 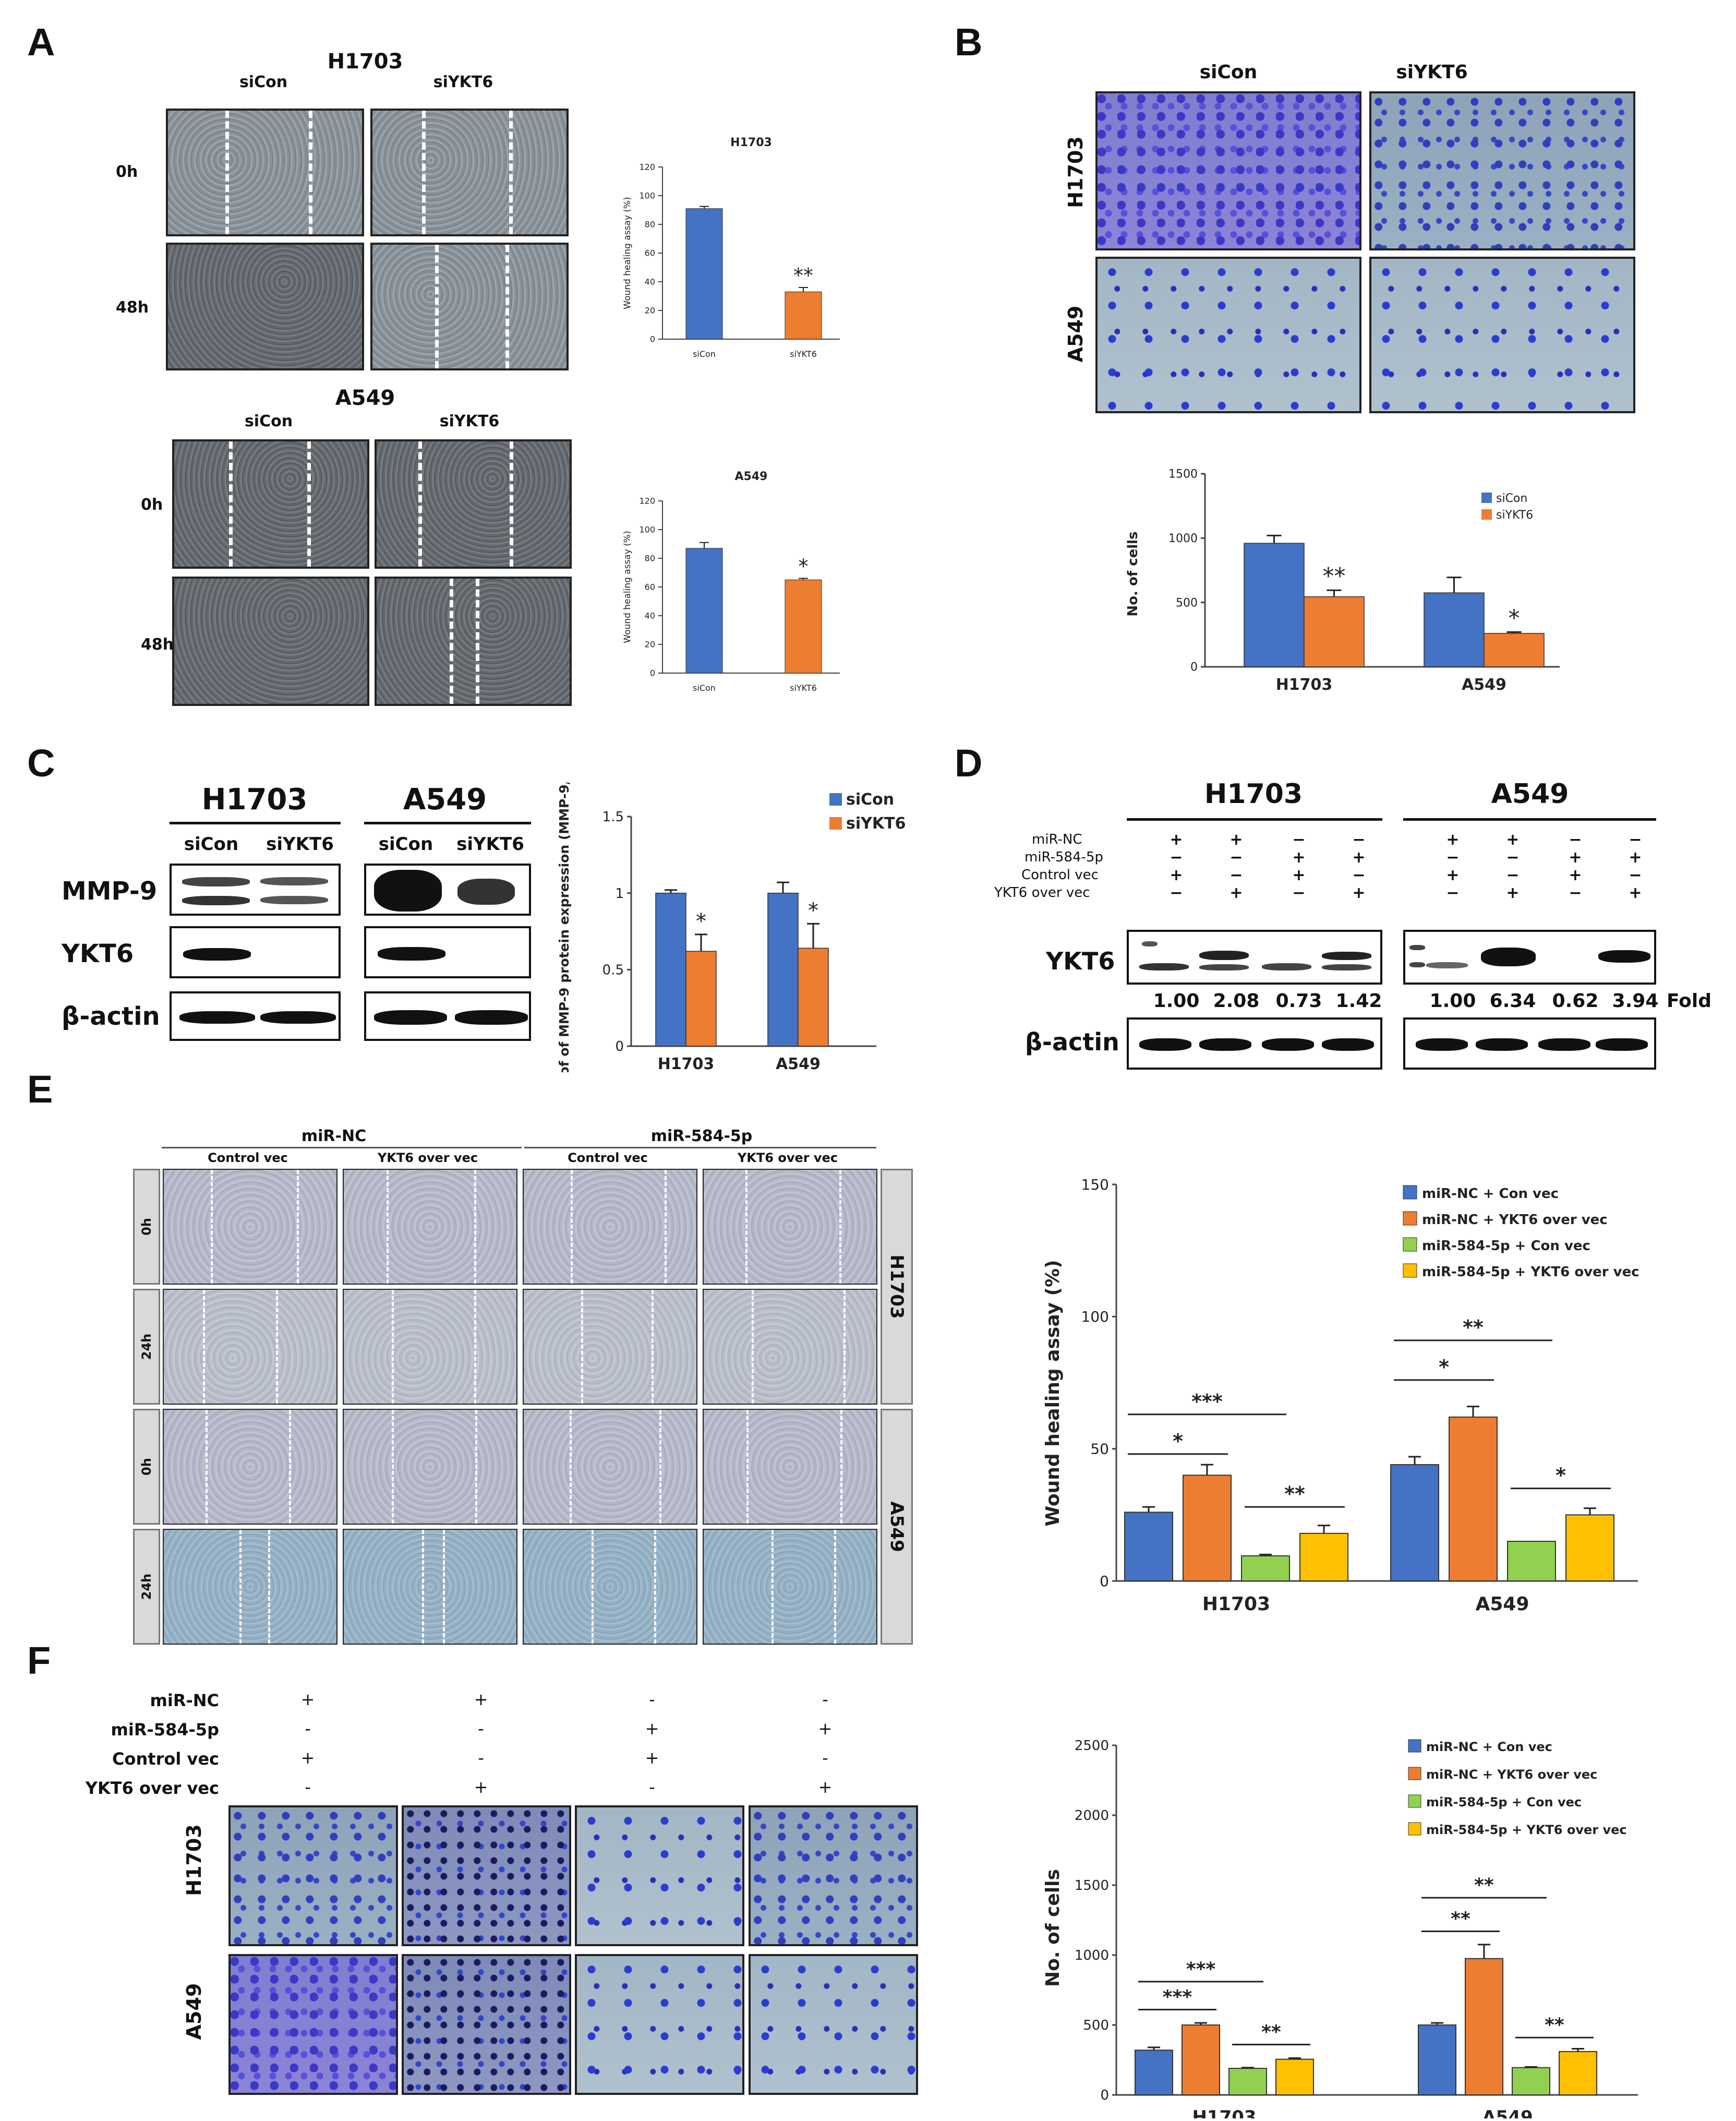 What do you see at coordinates (1437, 2059) in the screenshot?
I see `chart-f-bar-a549-s1` at bounding box center [1437, 2059].